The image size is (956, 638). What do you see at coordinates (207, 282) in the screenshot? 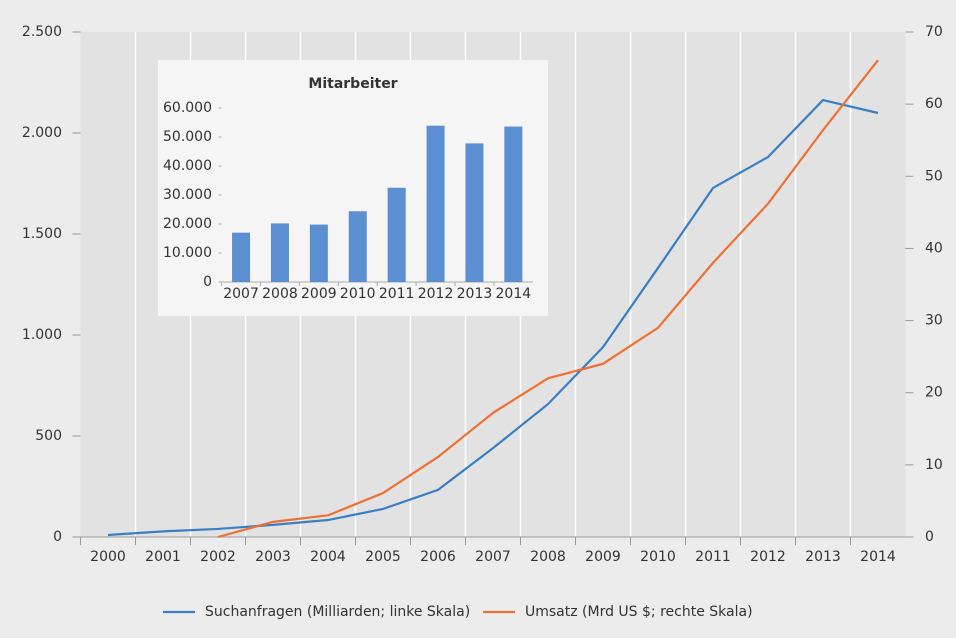
I see `inset-y-tick-label: 0` at bounding box center [207, 282].